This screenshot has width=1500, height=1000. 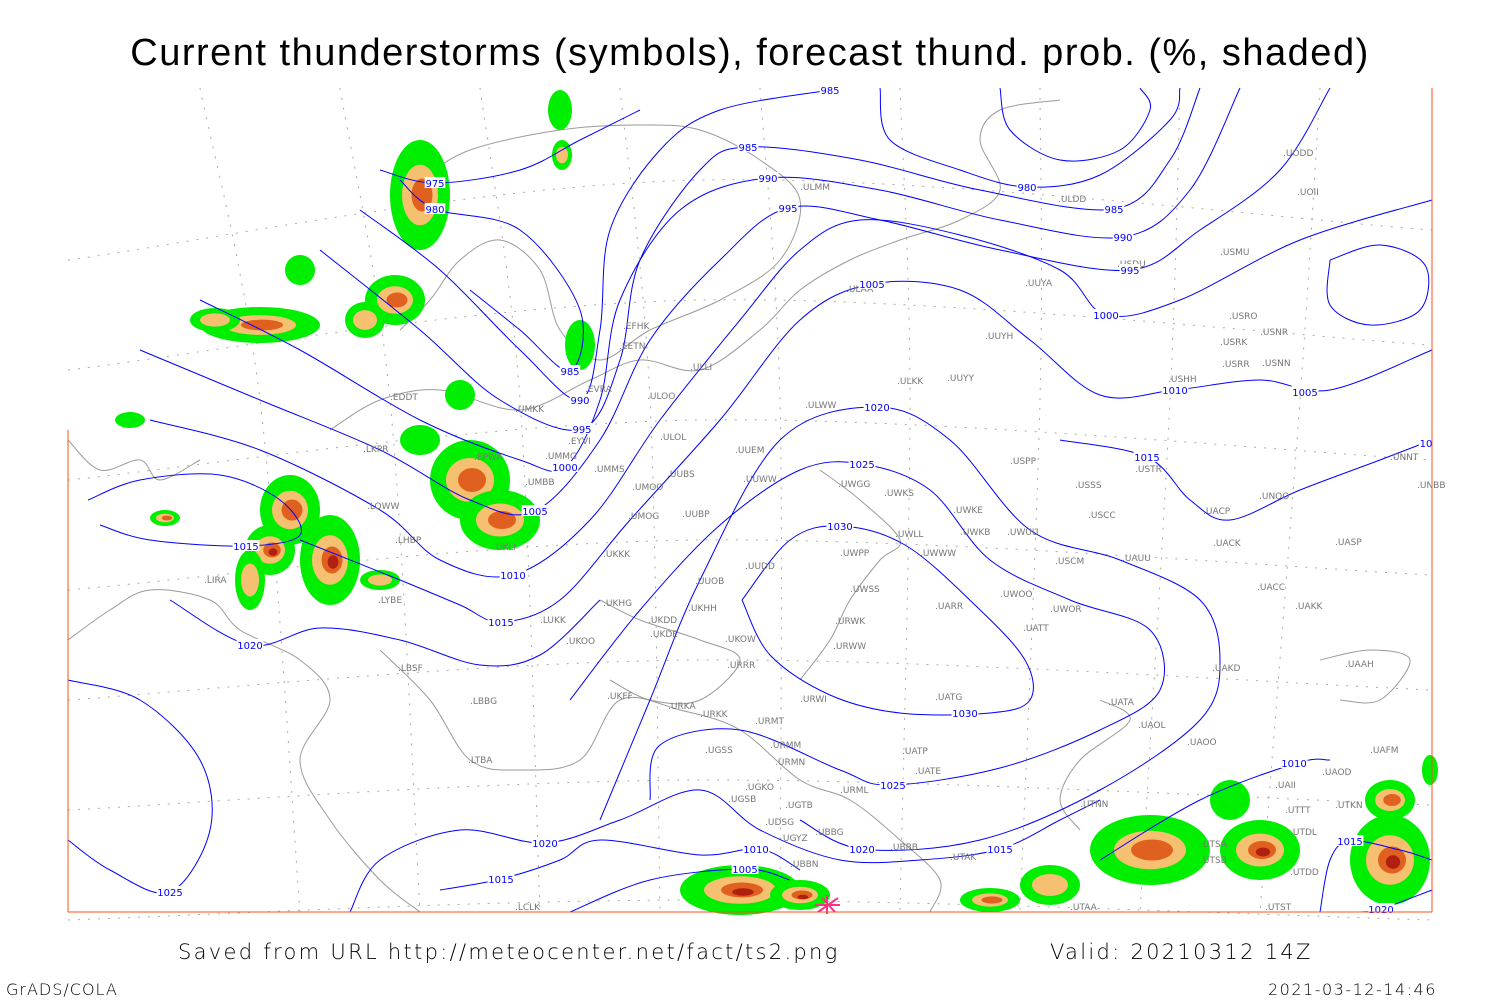 I want to click on isobar-label: 990, so click(x=579, y=401).